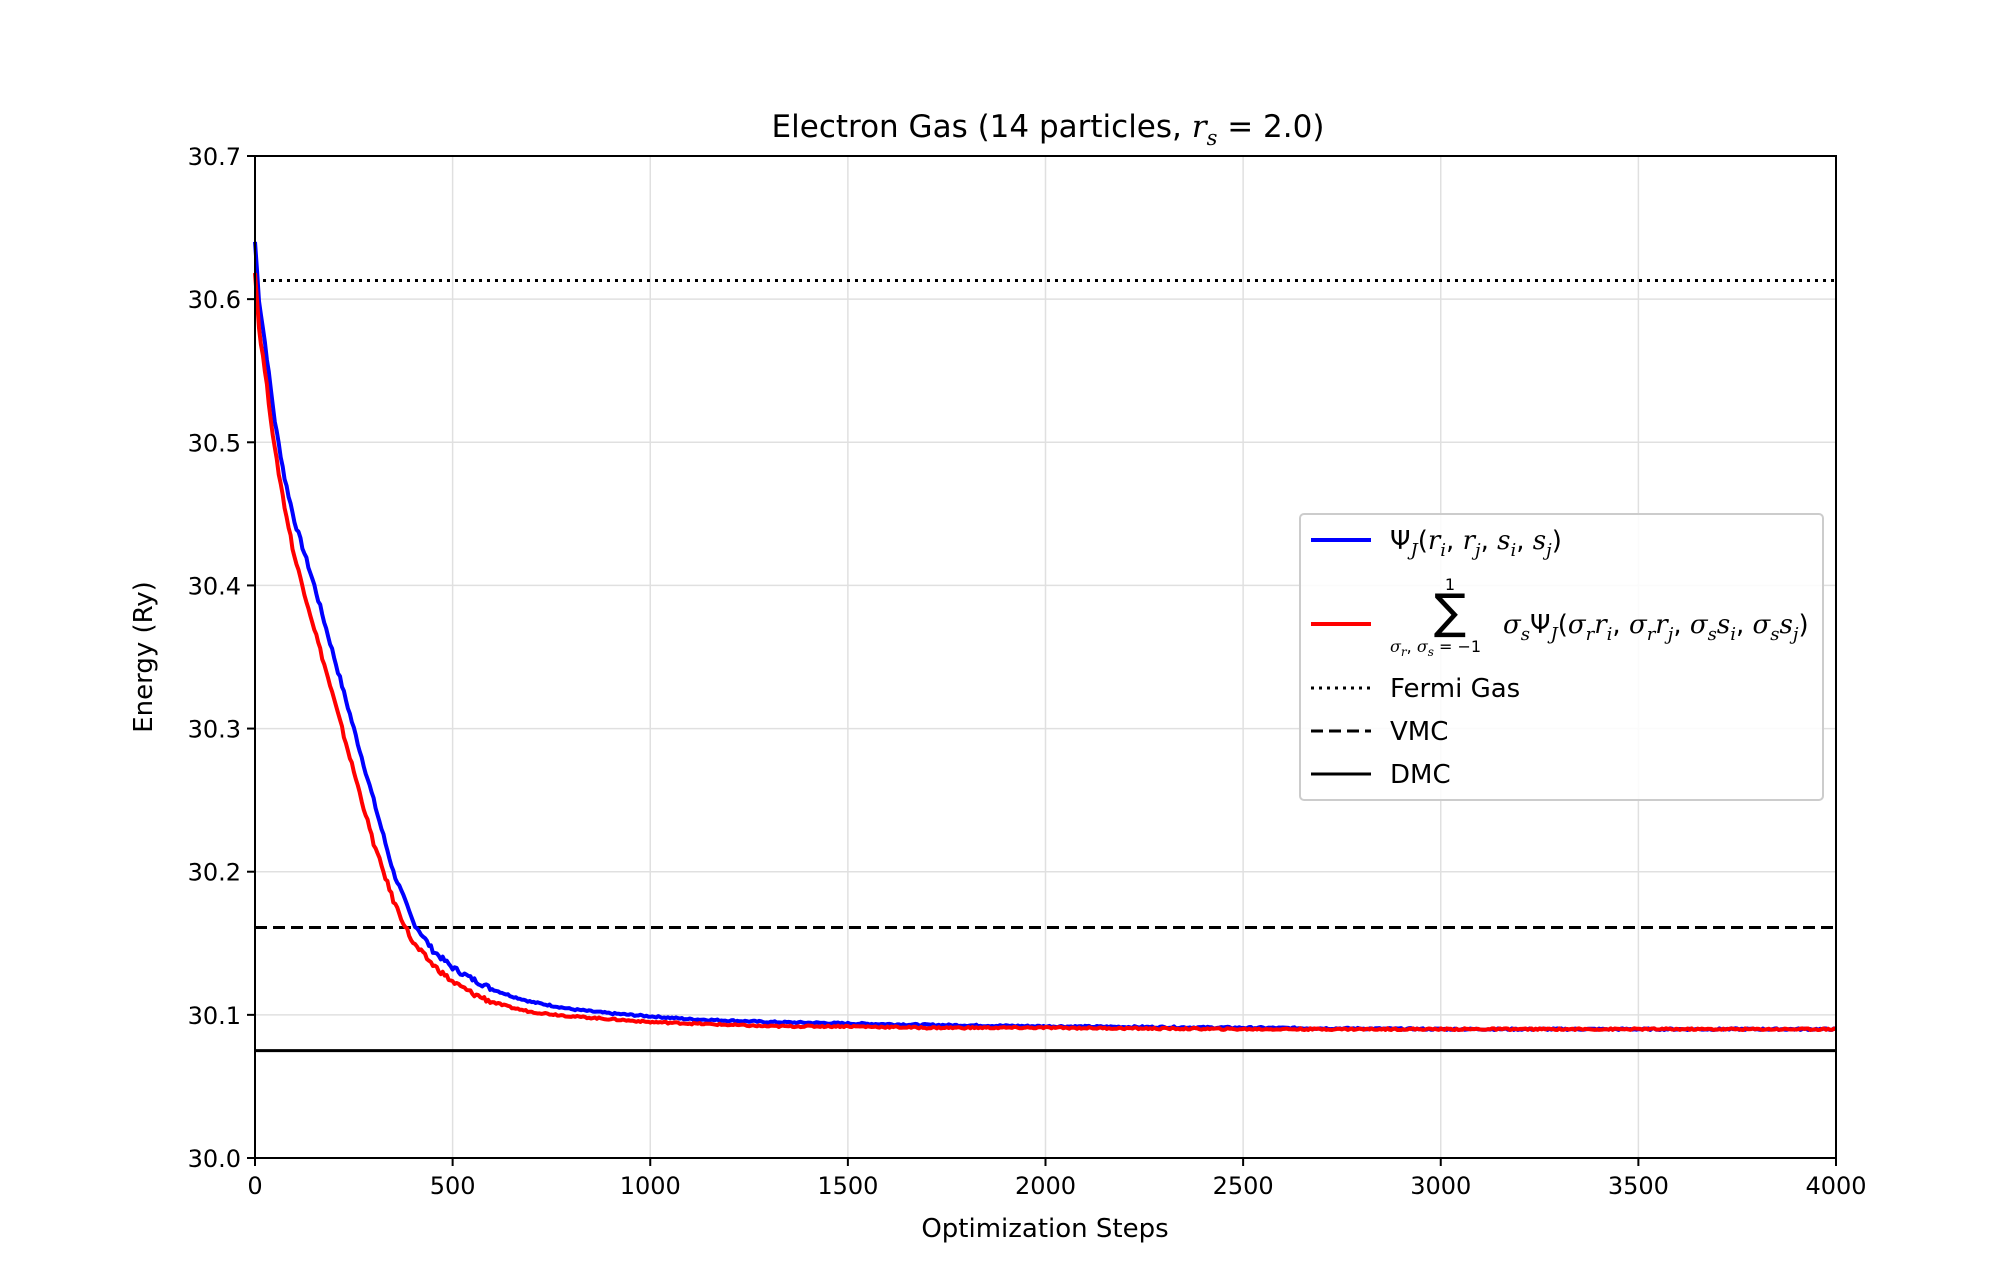 The image size is (2016, 1284). What do you see at coordinates (254, 1186) in the screenshot?
I see `x-tick-label: 0` at bounding box center [254, 1186].